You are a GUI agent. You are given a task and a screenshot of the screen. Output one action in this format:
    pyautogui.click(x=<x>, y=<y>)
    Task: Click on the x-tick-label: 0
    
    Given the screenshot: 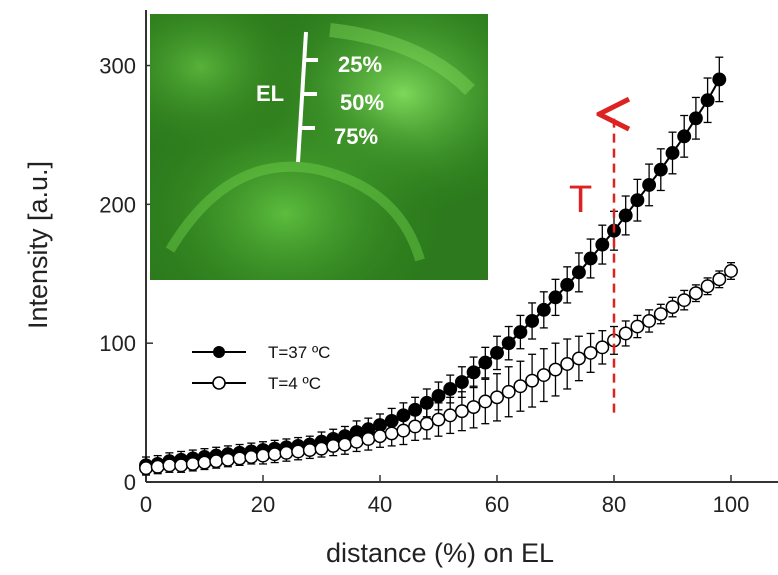 What is the action you would take?
    pyautogui.click(x=146, y=504)
    